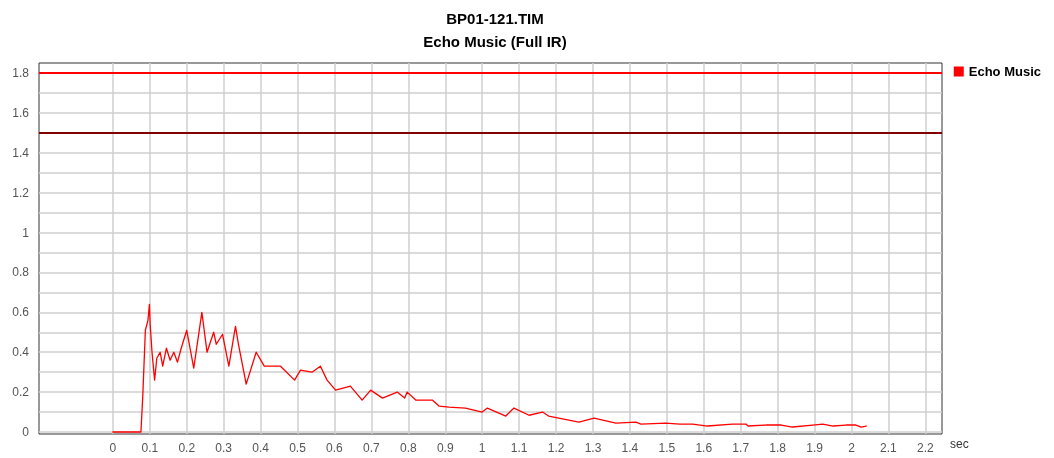 This screenshot has width=1054, height=458. I want to click on x-tick-label: 0.7, so click(372, 448).